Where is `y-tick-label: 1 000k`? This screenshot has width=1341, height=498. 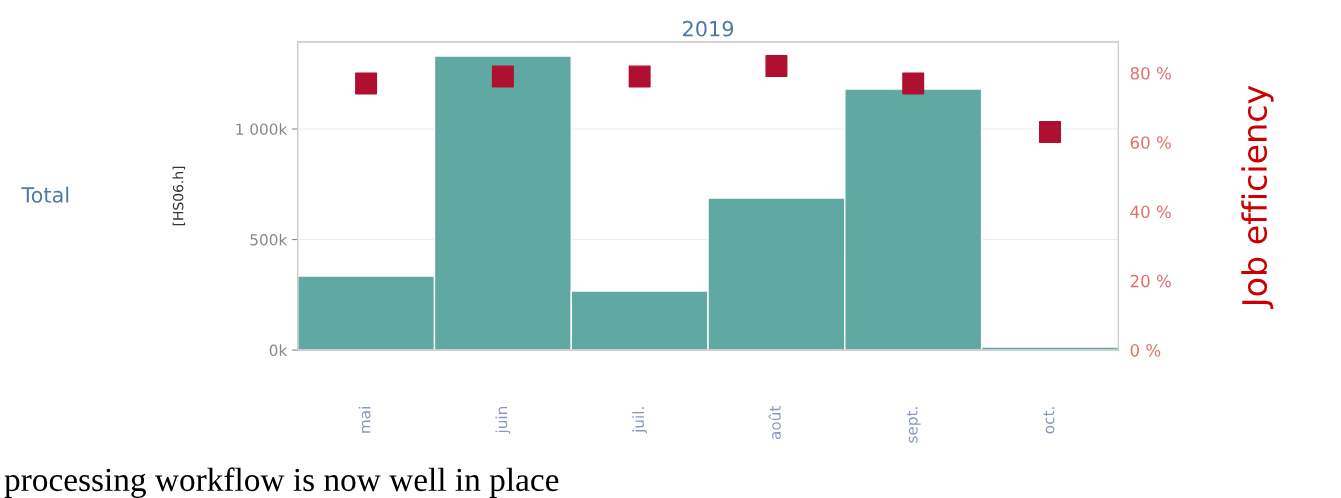 y-tick-label: 1 000k is located at coordinates (262, 129).